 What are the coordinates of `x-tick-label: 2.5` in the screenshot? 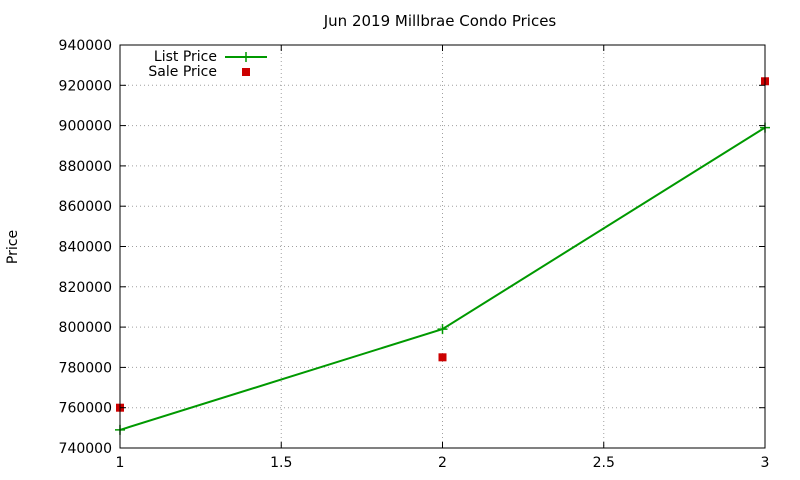 It's located at (604, 463).